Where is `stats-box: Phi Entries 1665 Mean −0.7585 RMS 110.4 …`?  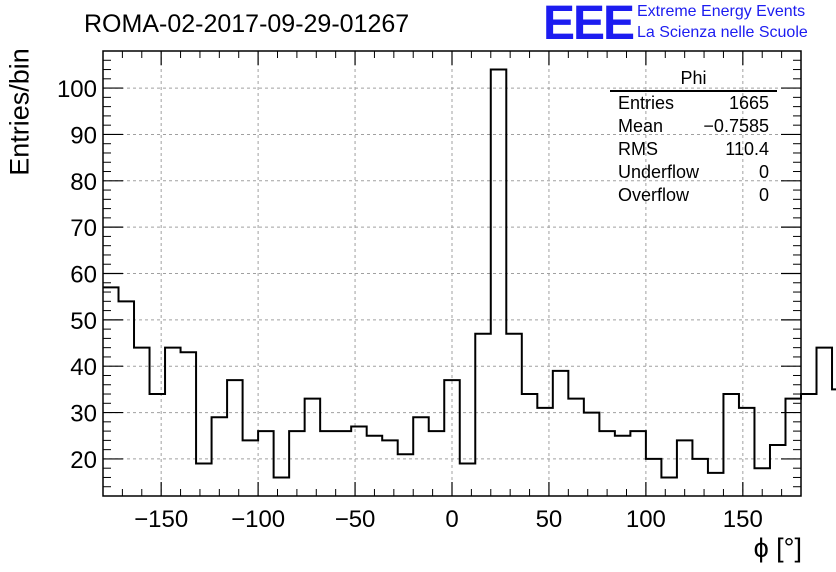
stats-box: Phi Entries 1665 Mean −0.7585 RMS 110.4 … is located at coordinates (693, 137).